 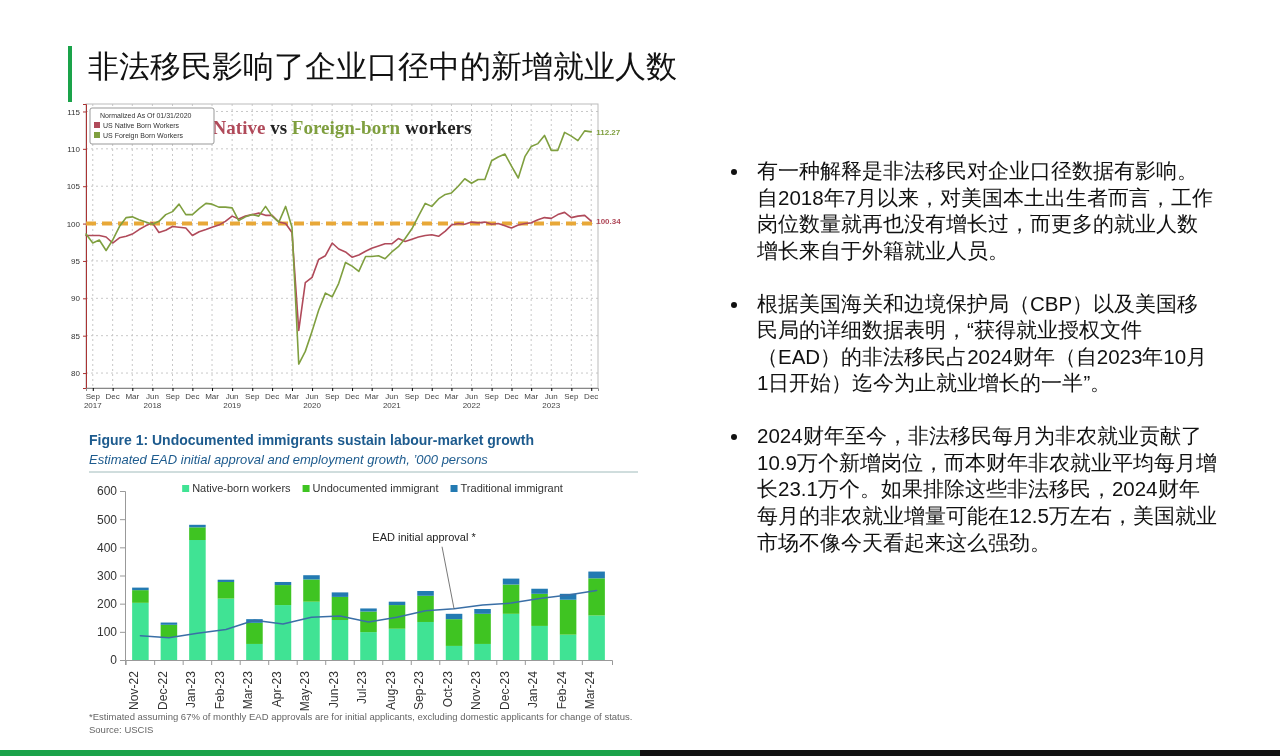 I want to click on y-tick-label: 200, so click(x=107, y=604).